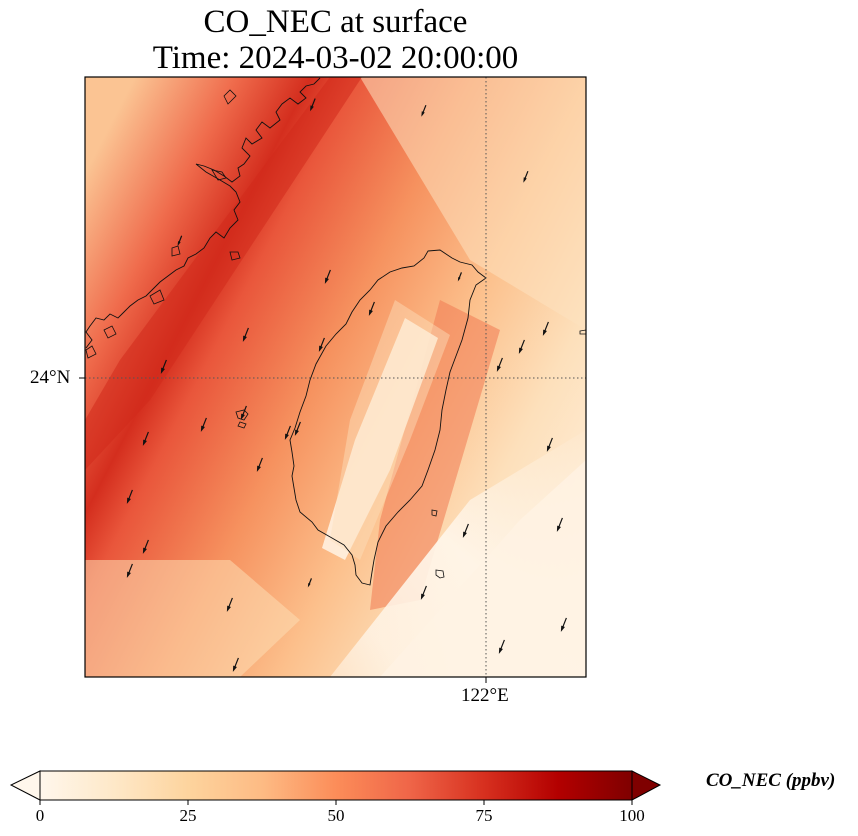 The height and width of the screenshot is (836, 858). Describe the element at coordinates (163, 224) in the screenshot. I see `coastline-china-islands` at that location.